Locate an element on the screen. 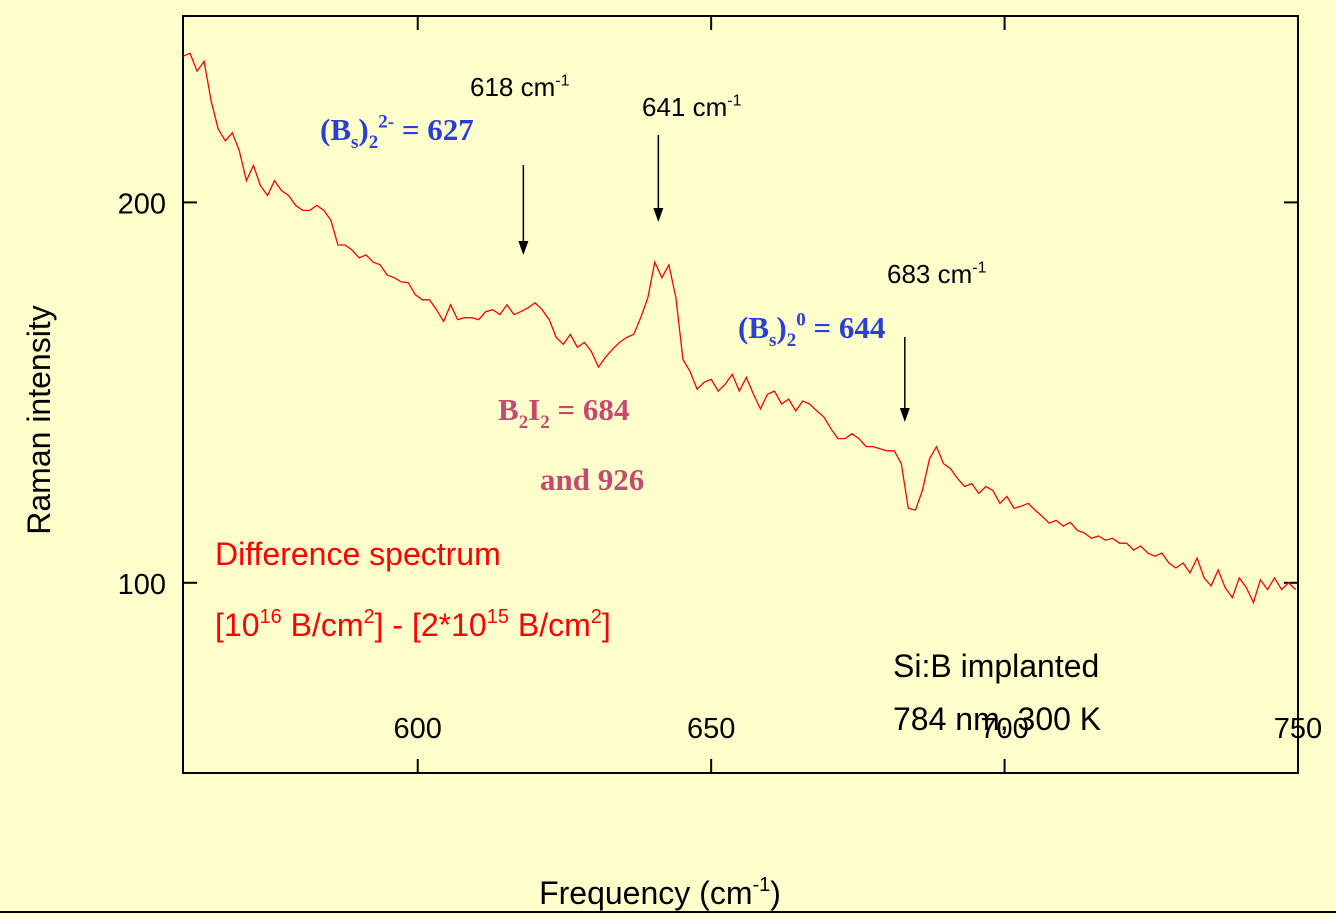 This screenshot has width=1336, height=917. text-part: 15 is located at coordinates (498, 617).